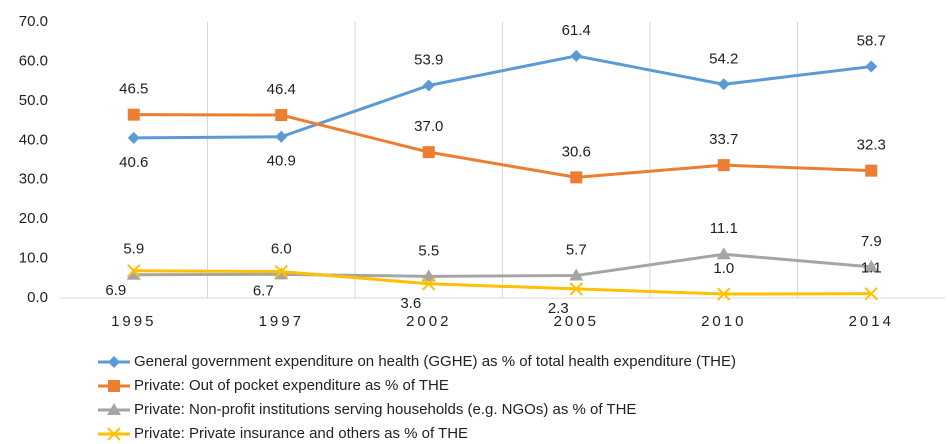  What do you see at coordinates (33, 100) in the screenshot?
I see `y-tick-label: 50.0` at bounding box center [33, 100].